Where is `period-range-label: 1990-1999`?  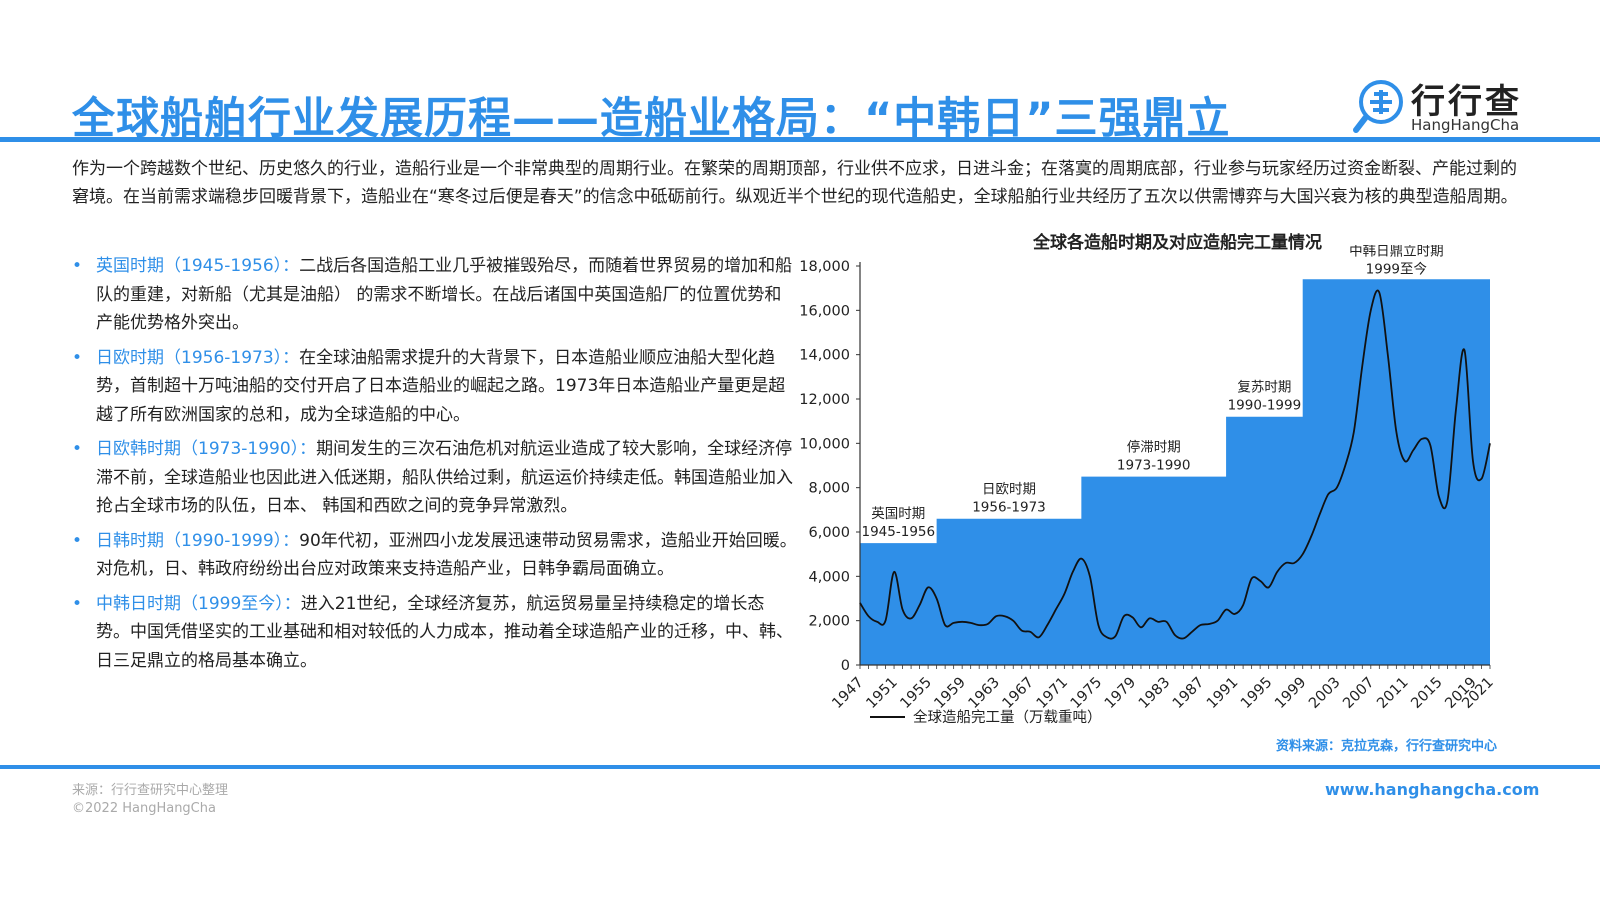 period-range-label: 1990-1999 is located at coordinates (1265, 406).